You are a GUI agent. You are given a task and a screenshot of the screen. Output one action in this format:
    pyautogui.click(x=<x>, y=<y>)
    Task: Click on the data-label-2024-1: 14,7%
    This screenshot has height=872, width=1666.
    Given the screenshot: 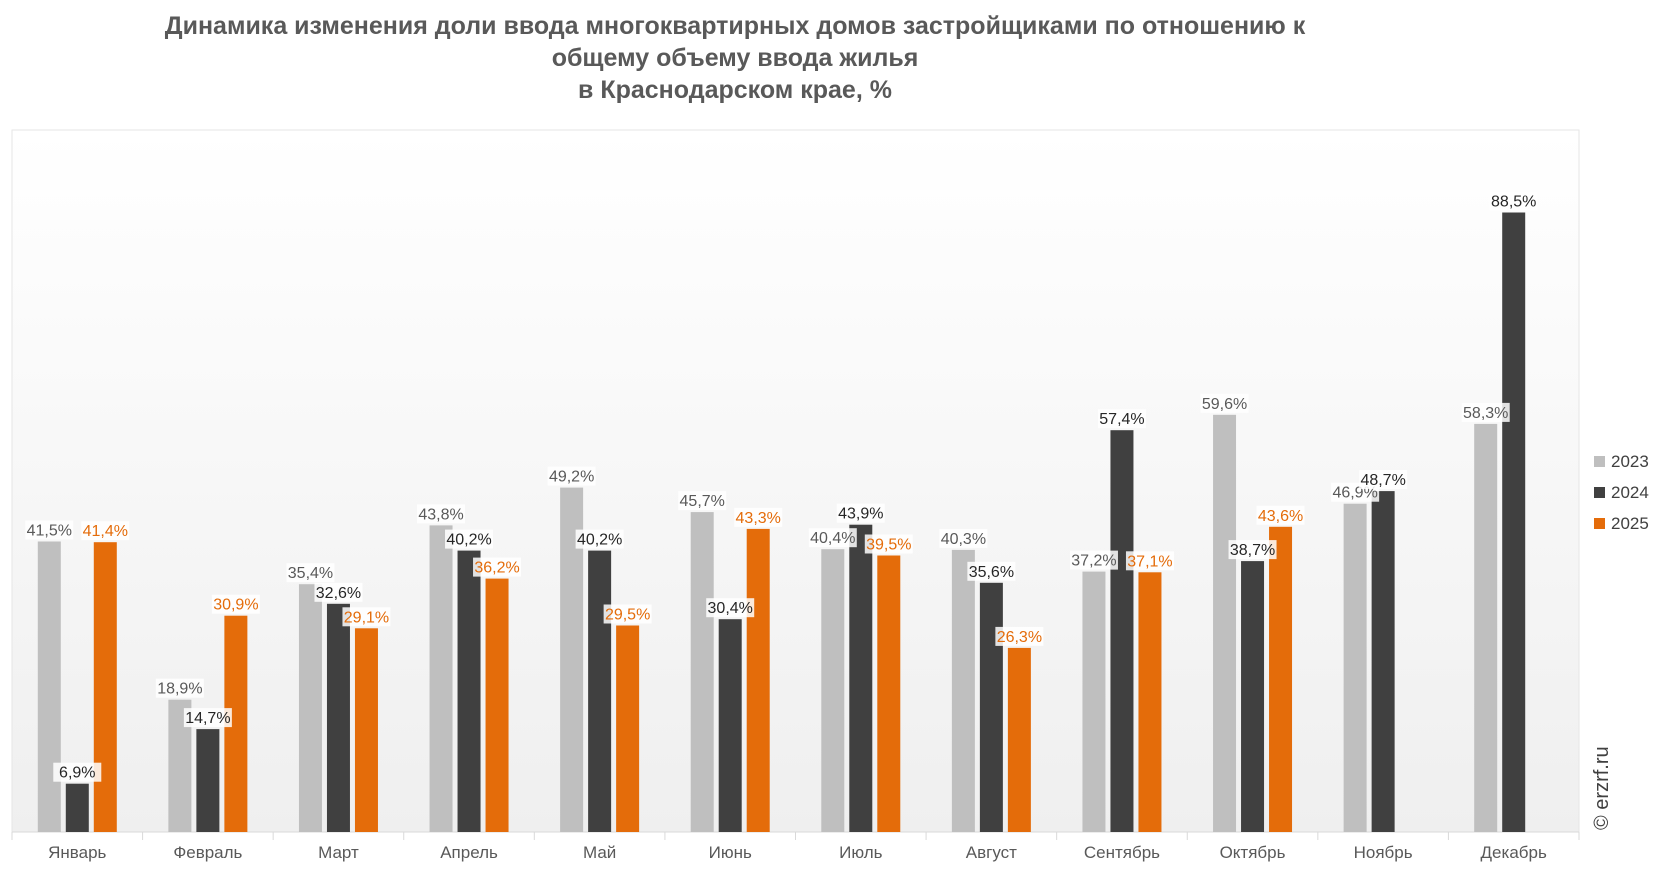 What is the action you would take?
    pyautogui.click(x=207, y=718)
    